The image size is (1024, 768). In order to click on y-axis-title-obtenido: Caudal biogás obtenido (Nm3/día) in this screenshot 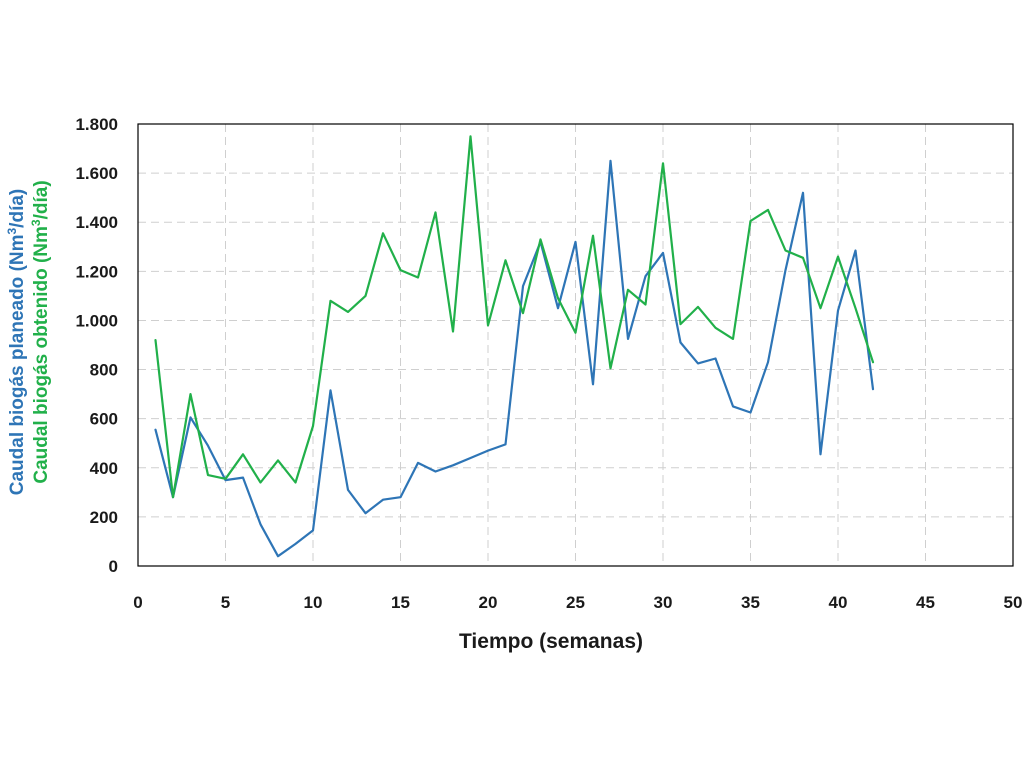, I will do `click(40, 331)`.